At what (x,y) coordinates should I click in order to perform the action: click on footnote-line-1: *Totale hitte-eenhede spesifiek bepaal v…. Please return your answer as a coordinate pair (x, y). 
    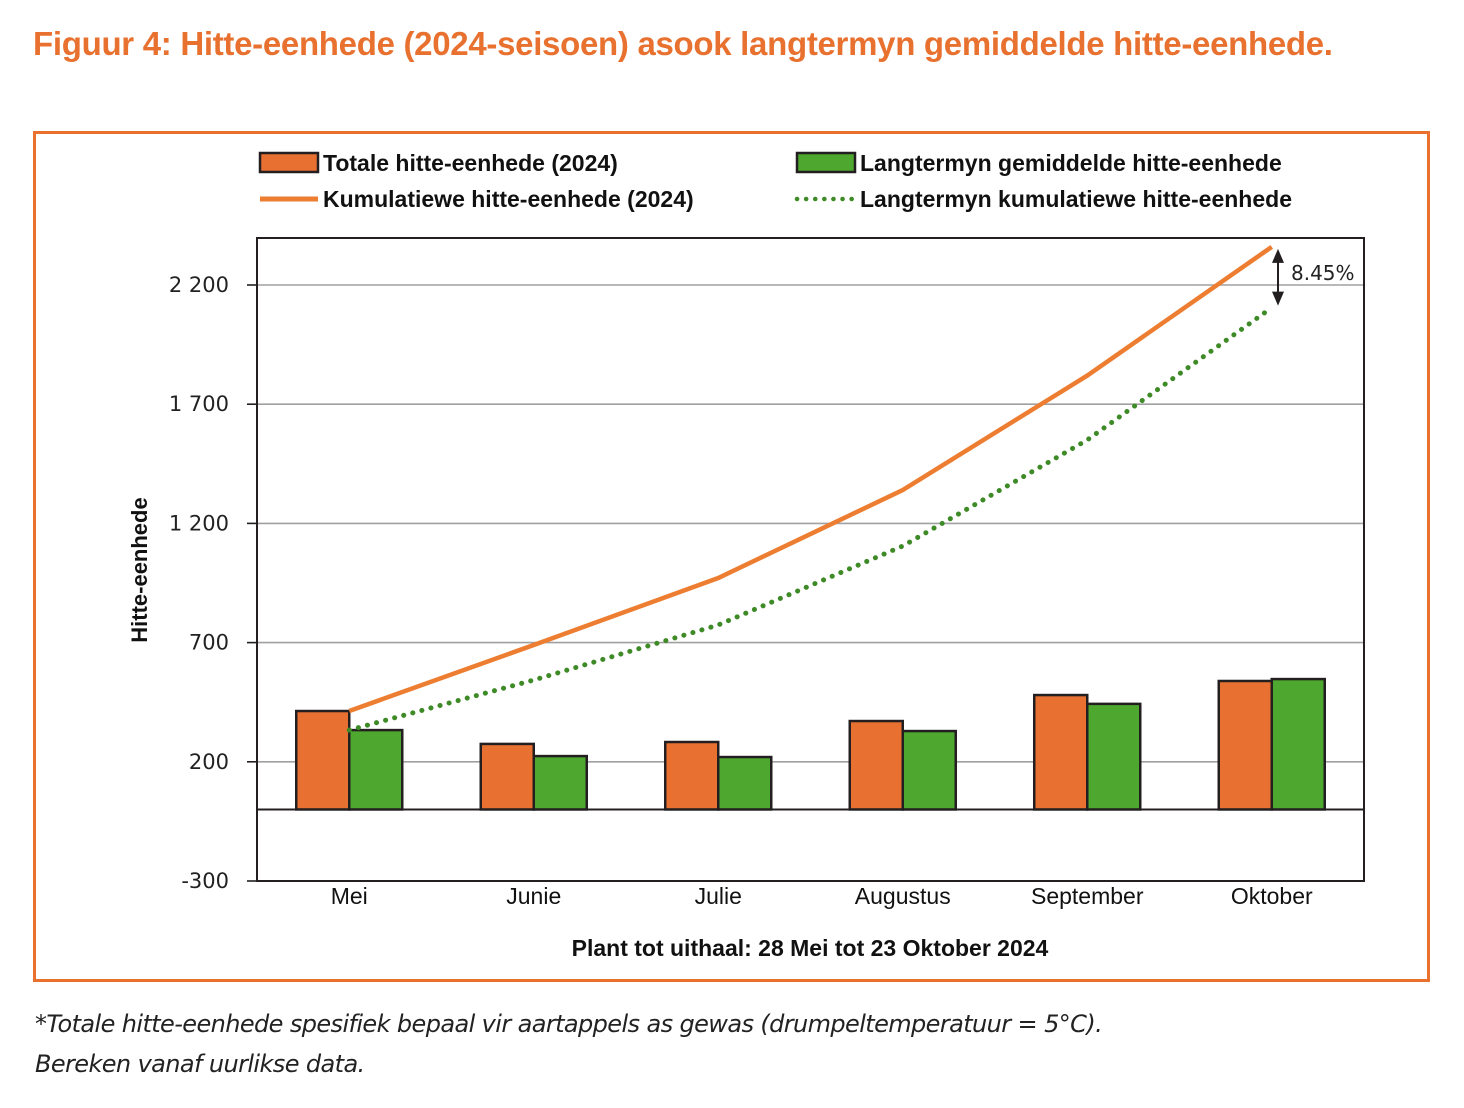
    Looking at the image, I should click on (569, 1024).